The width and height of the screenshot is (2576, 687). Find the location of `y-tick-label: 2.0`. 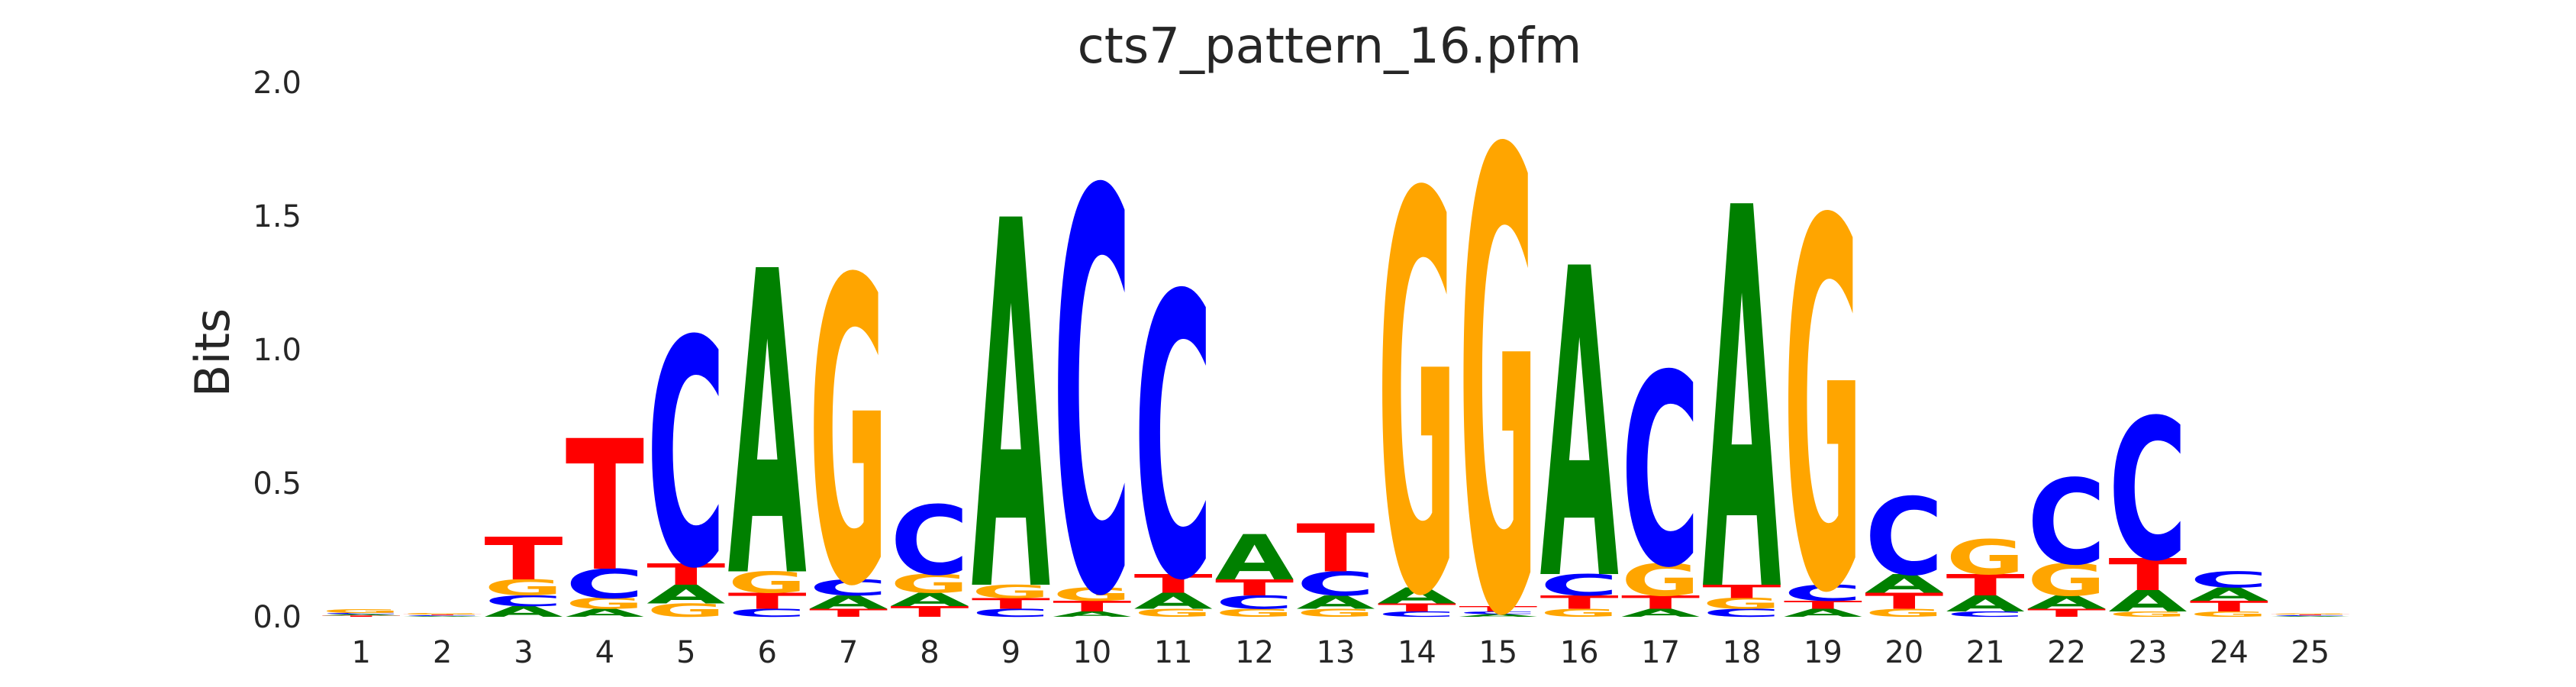

y-tick-label: 2.0 is located at coordinates (277, 83).